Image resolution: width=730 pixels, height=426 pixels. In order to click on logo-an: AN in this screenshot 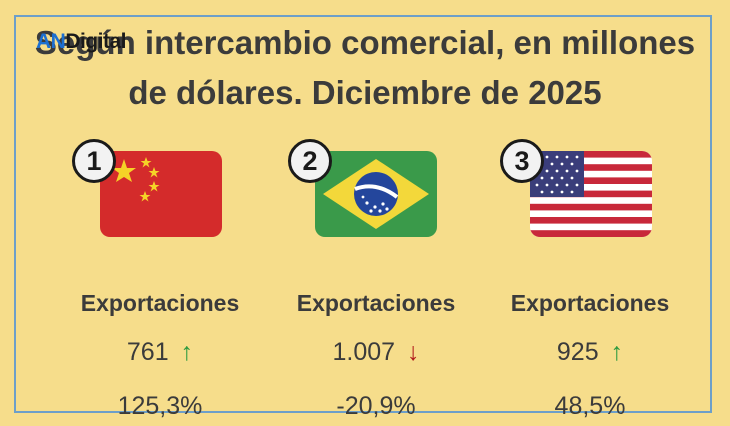, I will do `click(51, 41)`.